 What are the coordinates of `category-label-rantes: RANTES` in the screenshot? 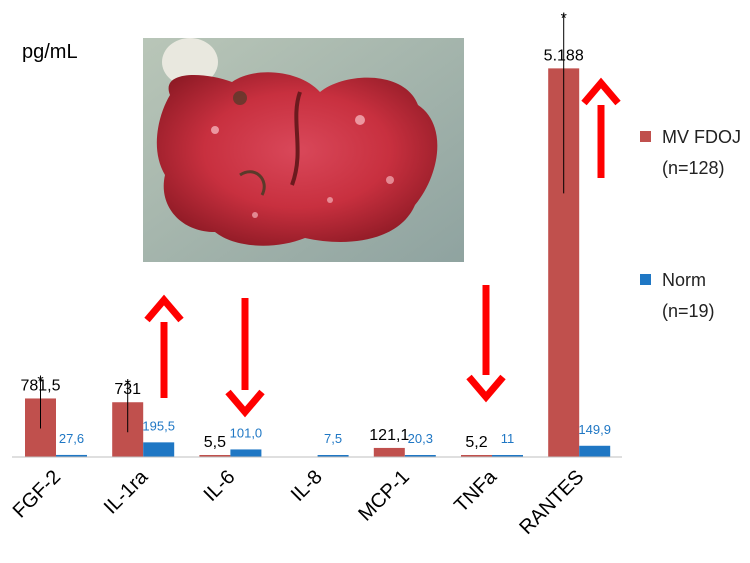 It's located at (551, 502).